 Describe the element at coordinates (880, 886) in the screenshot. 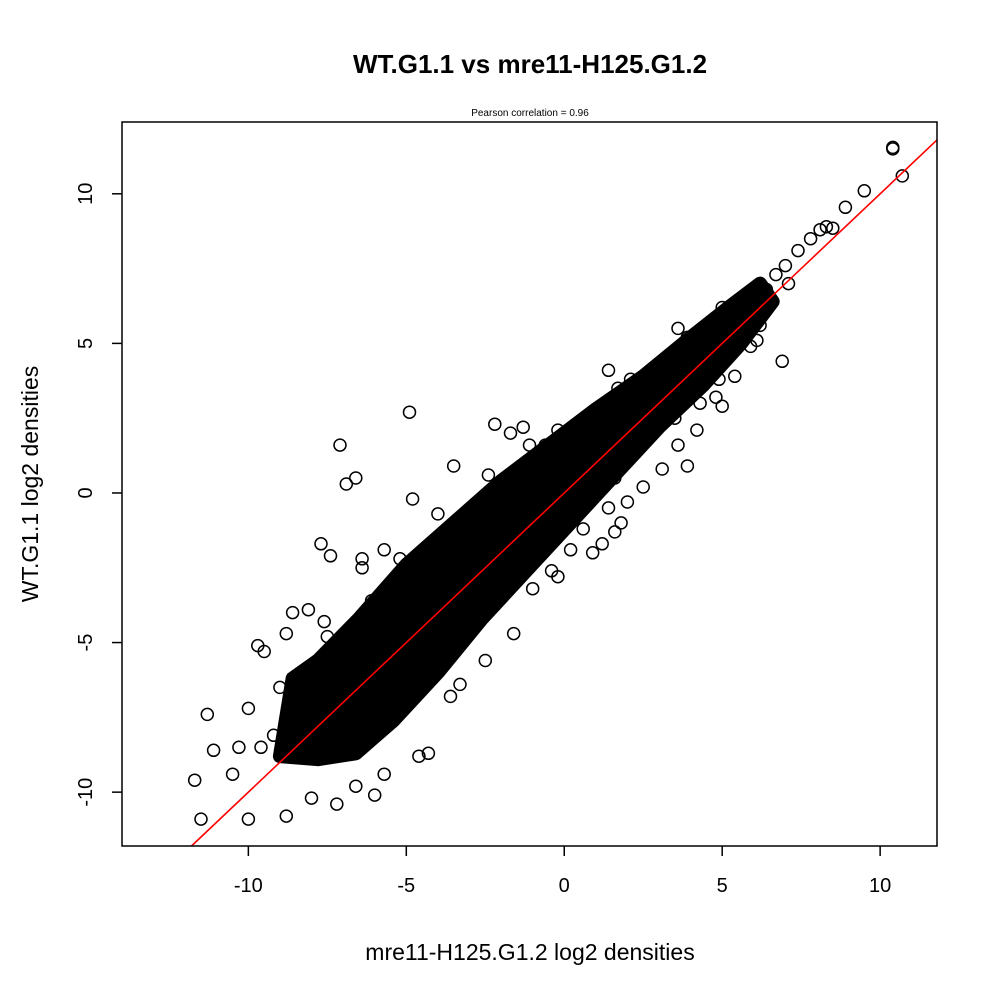

I see `x-tick-label: 10` at that location.